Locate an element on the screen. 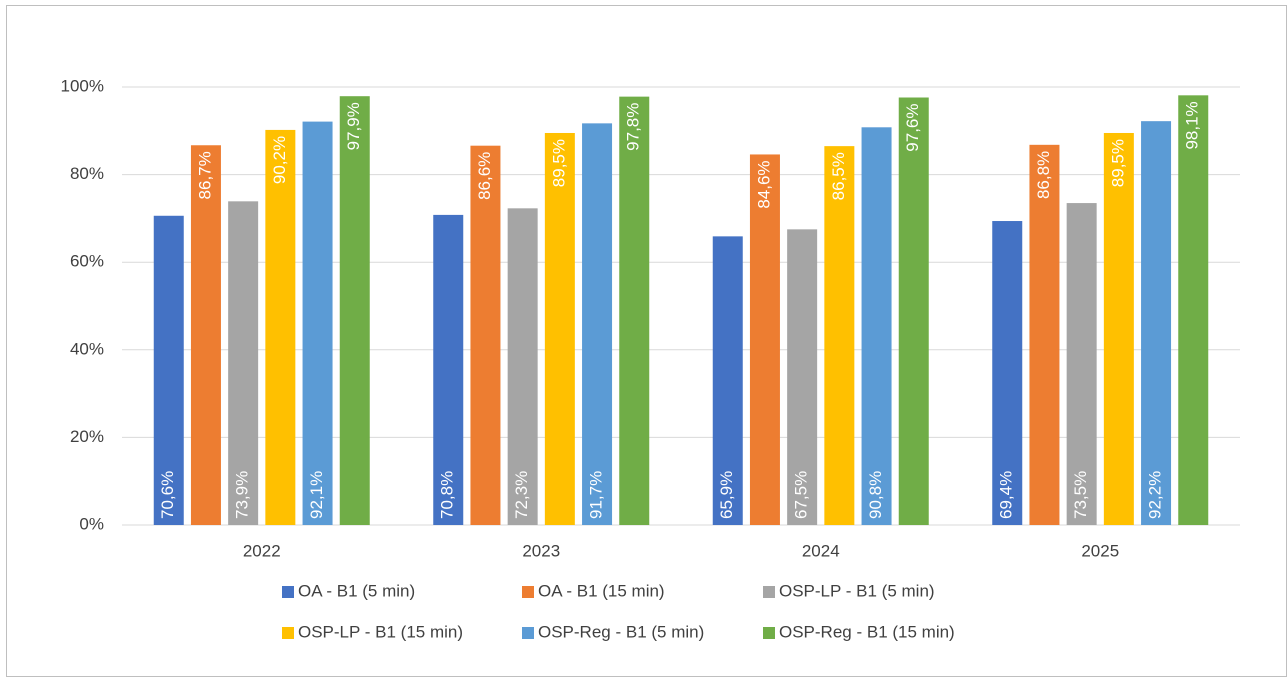  value-label: 73,9% is located at coordinates (242, 495).